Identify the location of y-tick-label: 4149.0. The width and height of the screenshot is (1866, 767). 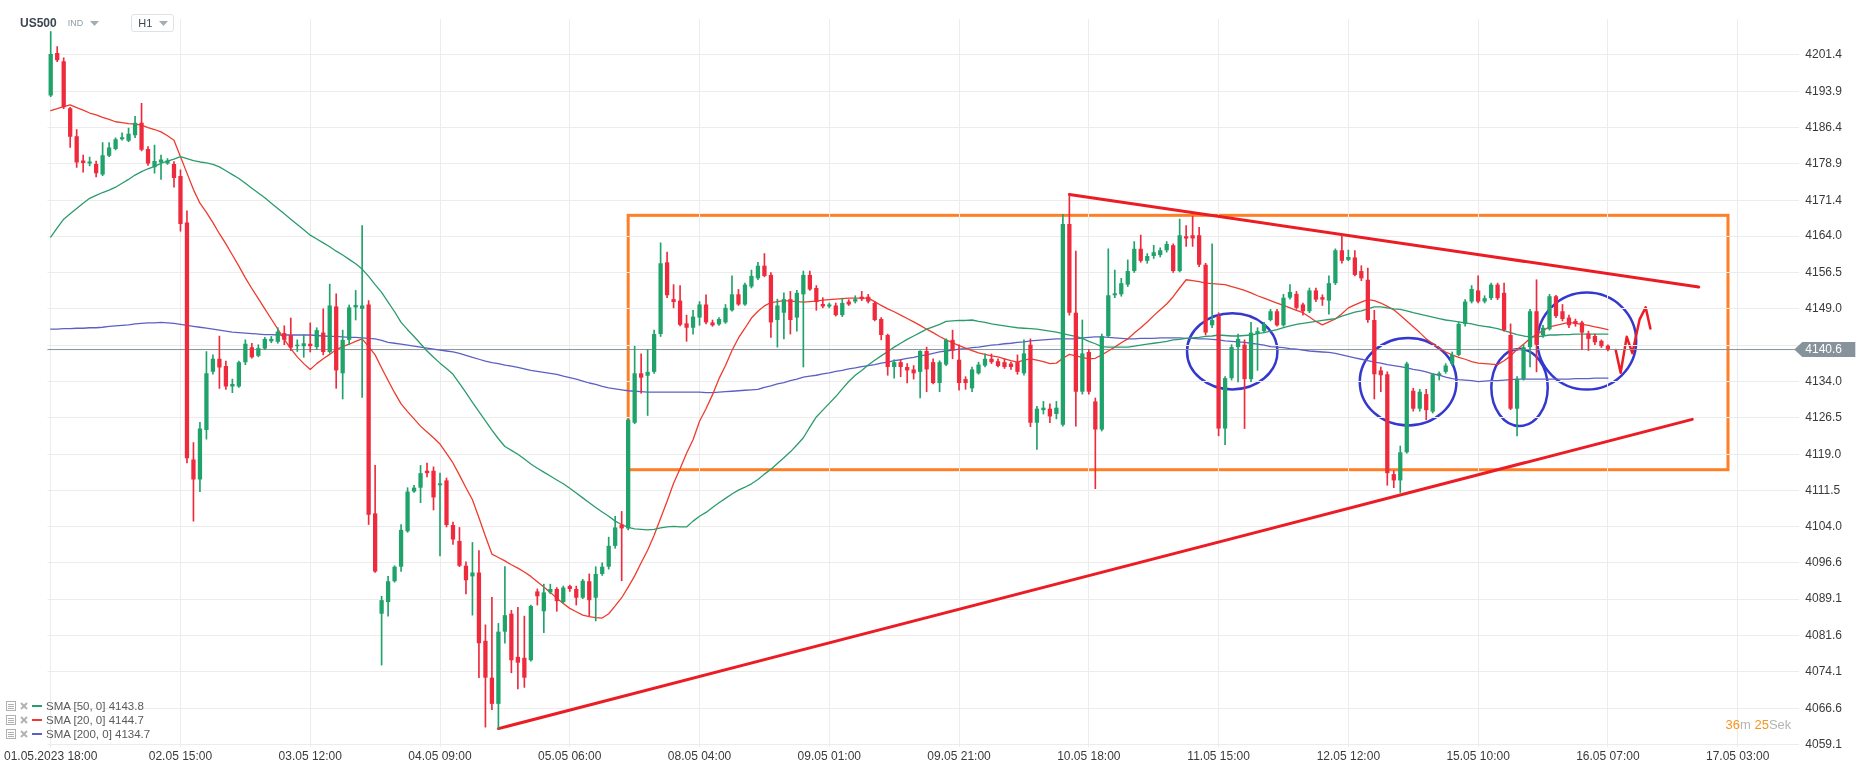
(1824, 308).